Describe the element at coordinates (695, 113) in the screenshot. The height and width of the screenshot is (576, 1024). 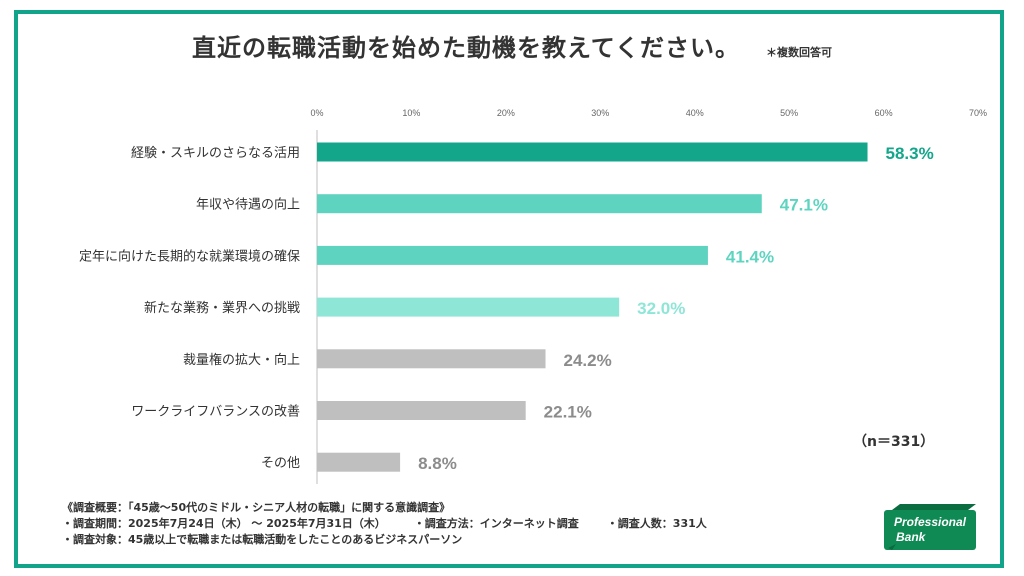
I see `x-tick-label: 40%` at that location.